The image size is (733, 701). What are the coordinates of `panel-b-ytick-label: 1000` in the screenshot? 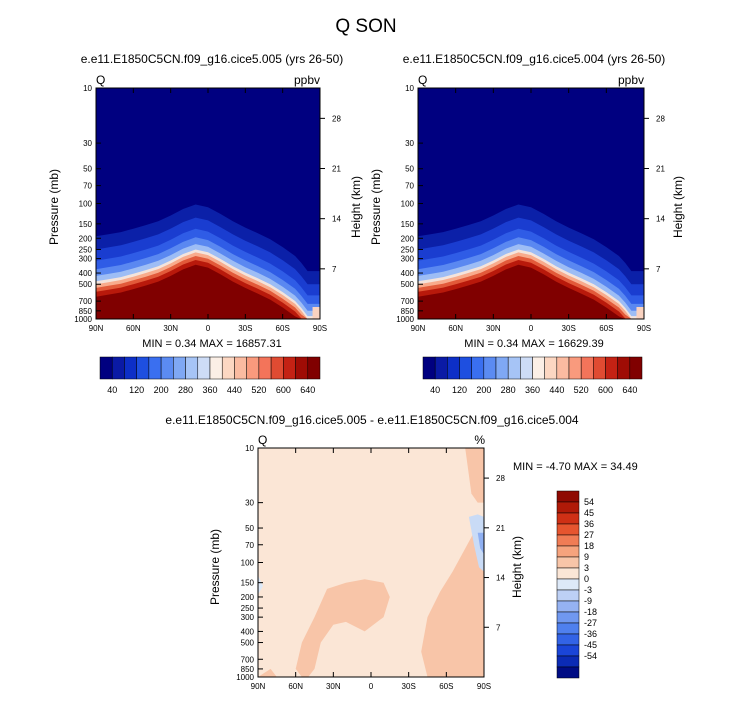 It's located at (405, 319).